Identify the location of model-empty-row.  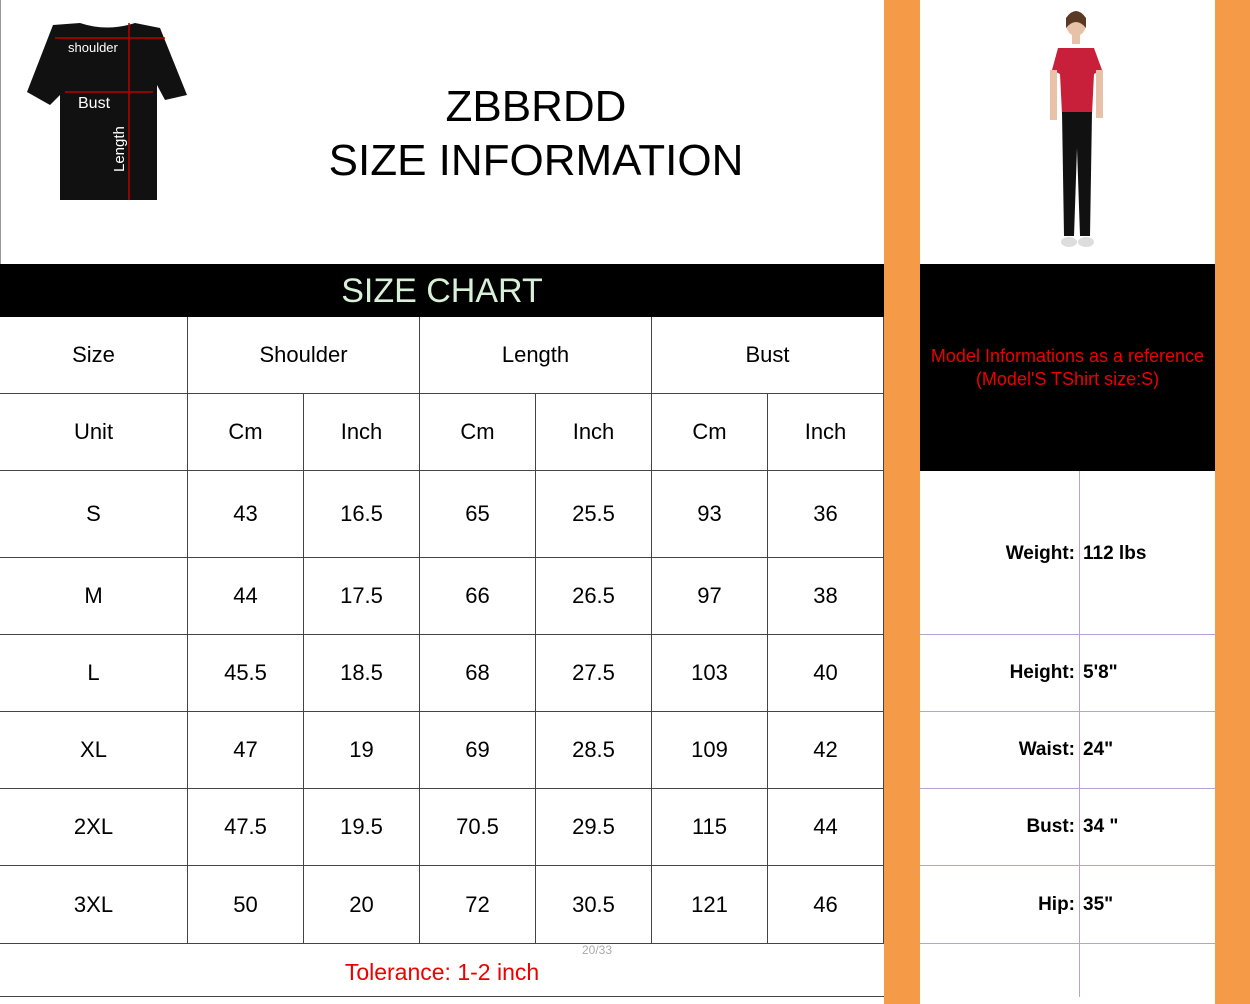
(1067, 970).